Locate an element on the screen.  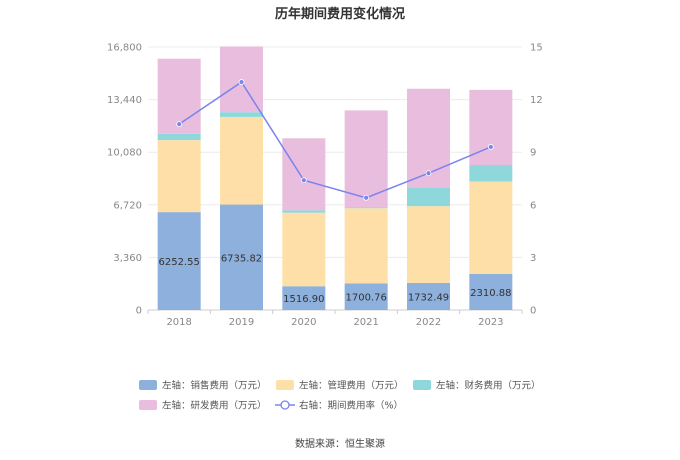
left-tick-label: 6,720 is located at coordinates (127, 205).